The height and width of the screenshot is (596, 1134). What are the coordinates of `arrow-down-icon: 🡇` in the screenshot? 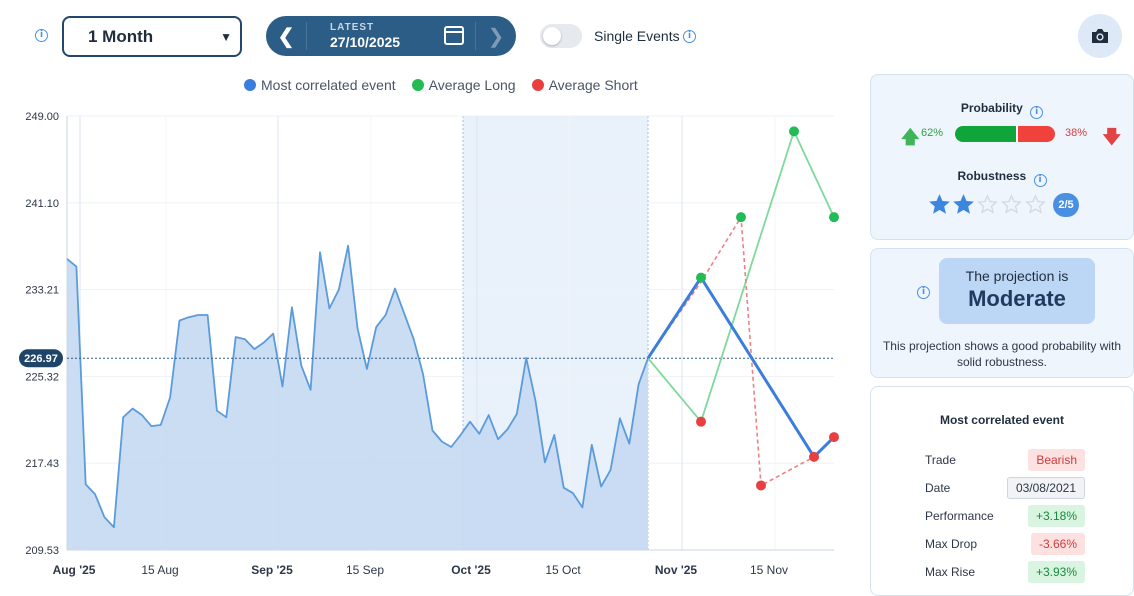 It's located at (1111, 137).